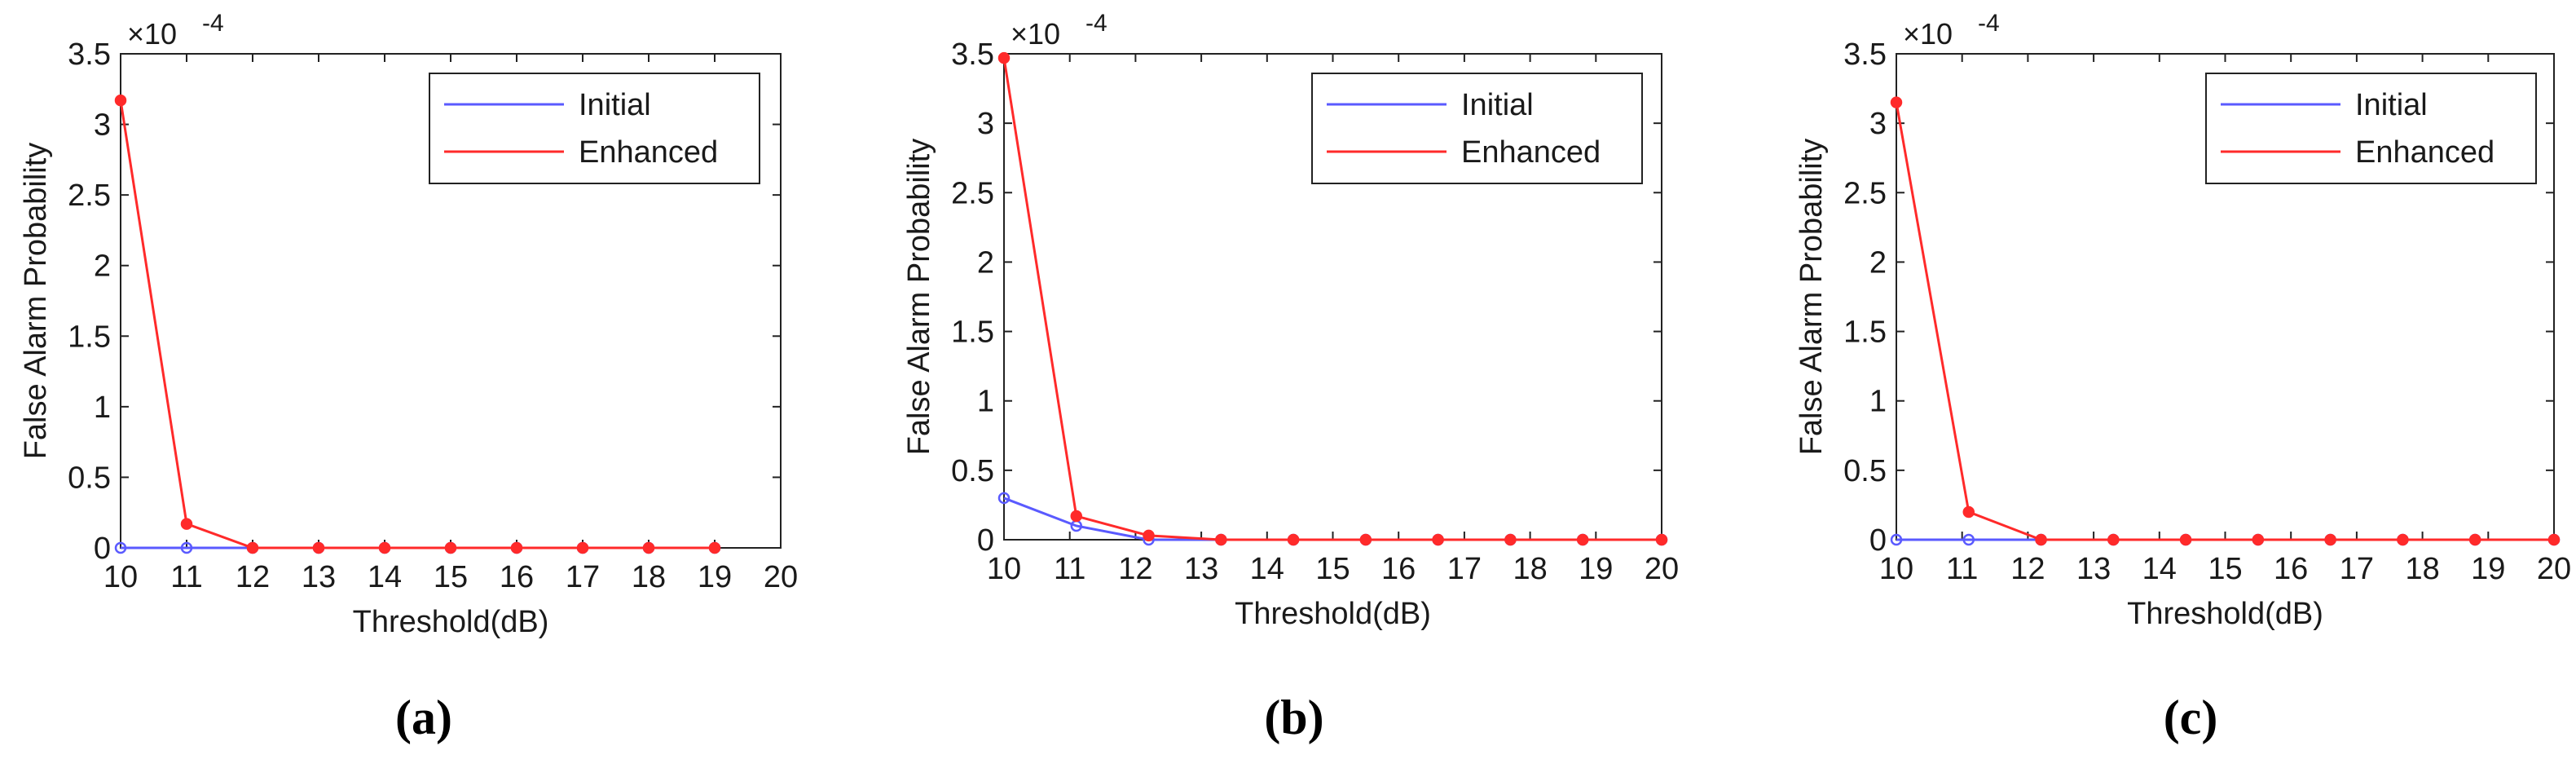  What do you see at coordinates (319, 577) in the screenshot?
I see `x-tick-label: 13` at bounding box center [319, 577].